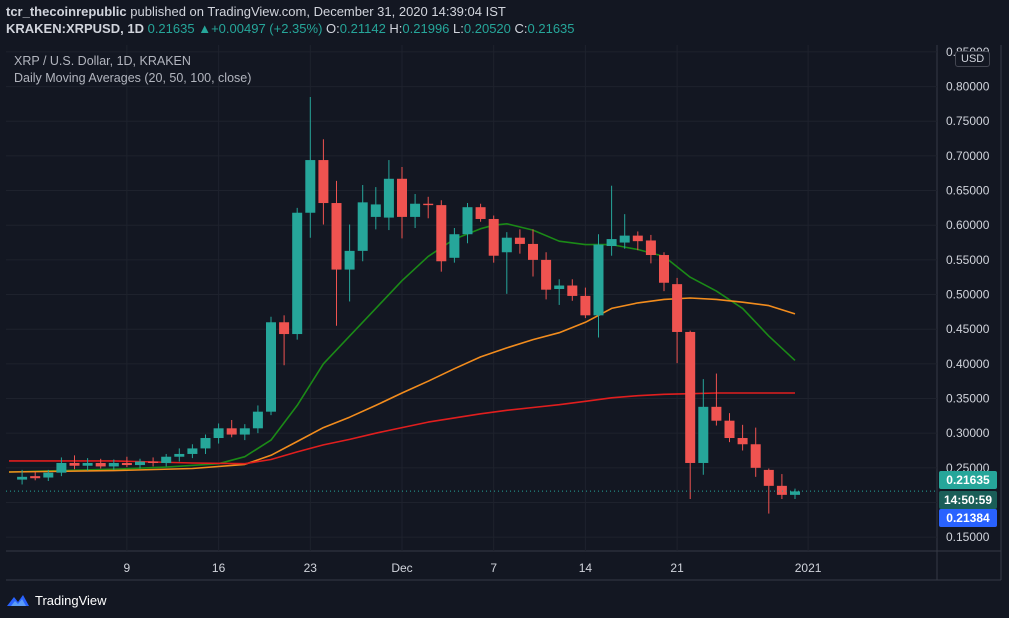 Image resolution: width=1009 pixels, height=618 pixels. What do you see at coordinates (968, 260) in the screenshot?
I see `price-tick-label: 0.55000` at bounding box center [968, 260].